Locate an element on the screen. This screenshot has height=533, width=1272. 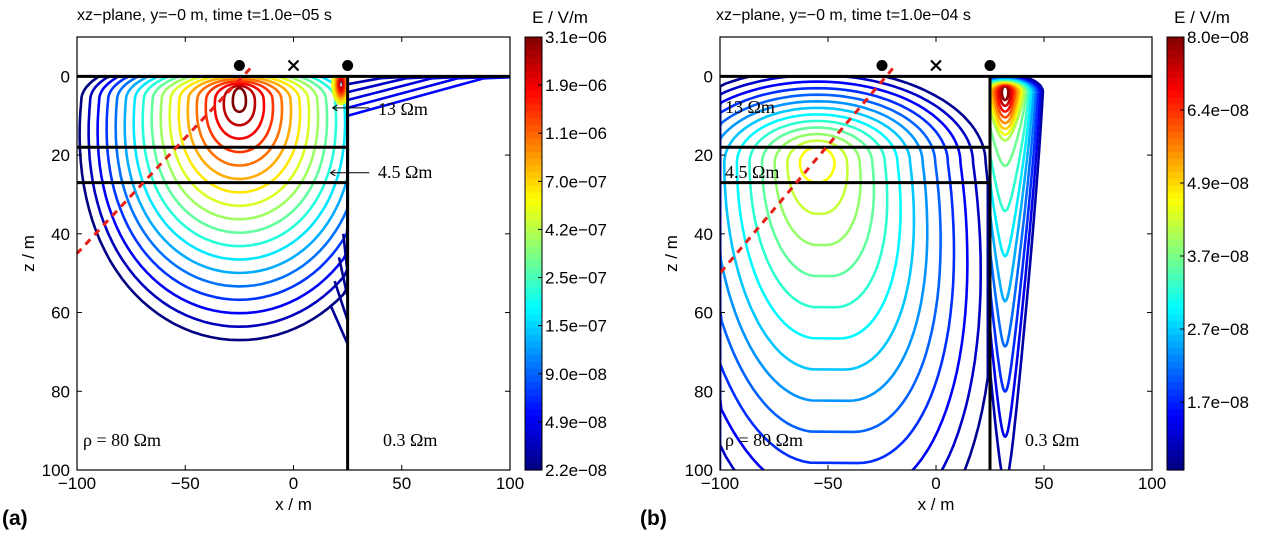
y-tick-label: 100 is located at coordinates (699, 470).